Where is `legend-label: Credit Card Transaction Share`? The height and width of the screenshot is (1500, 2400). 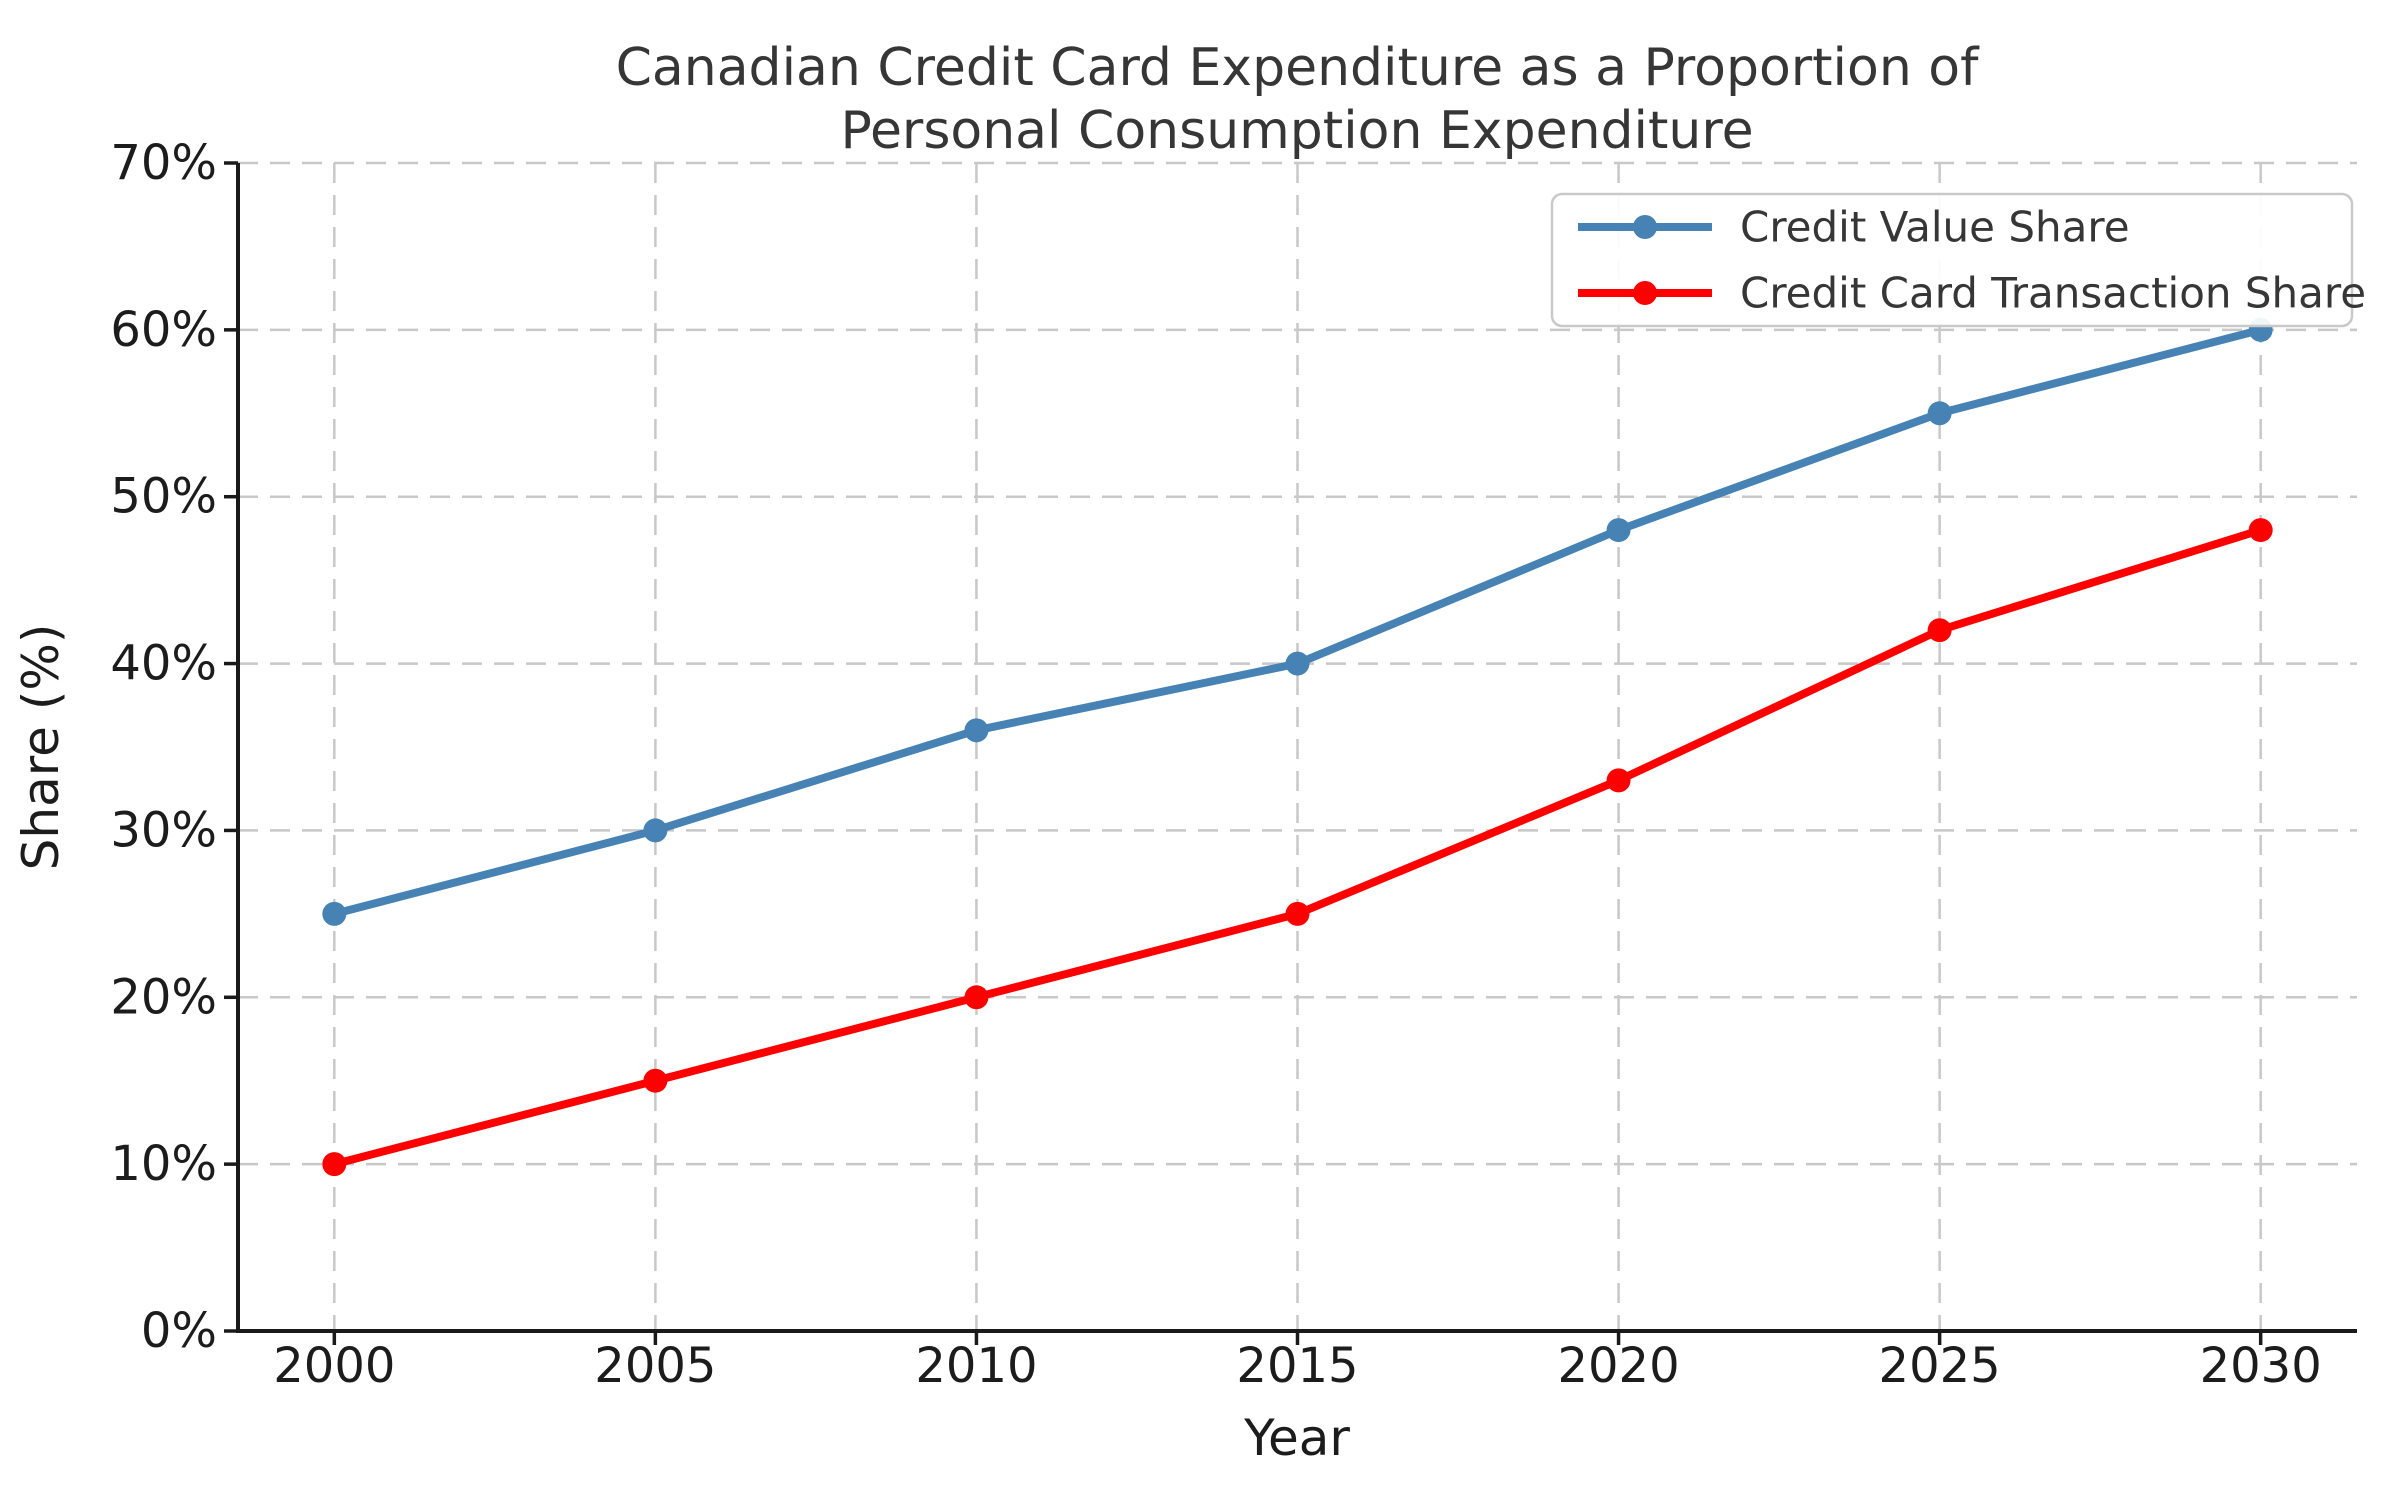
legend-label: Credit Card Transaction Share is located at coordinates (2053, 293).